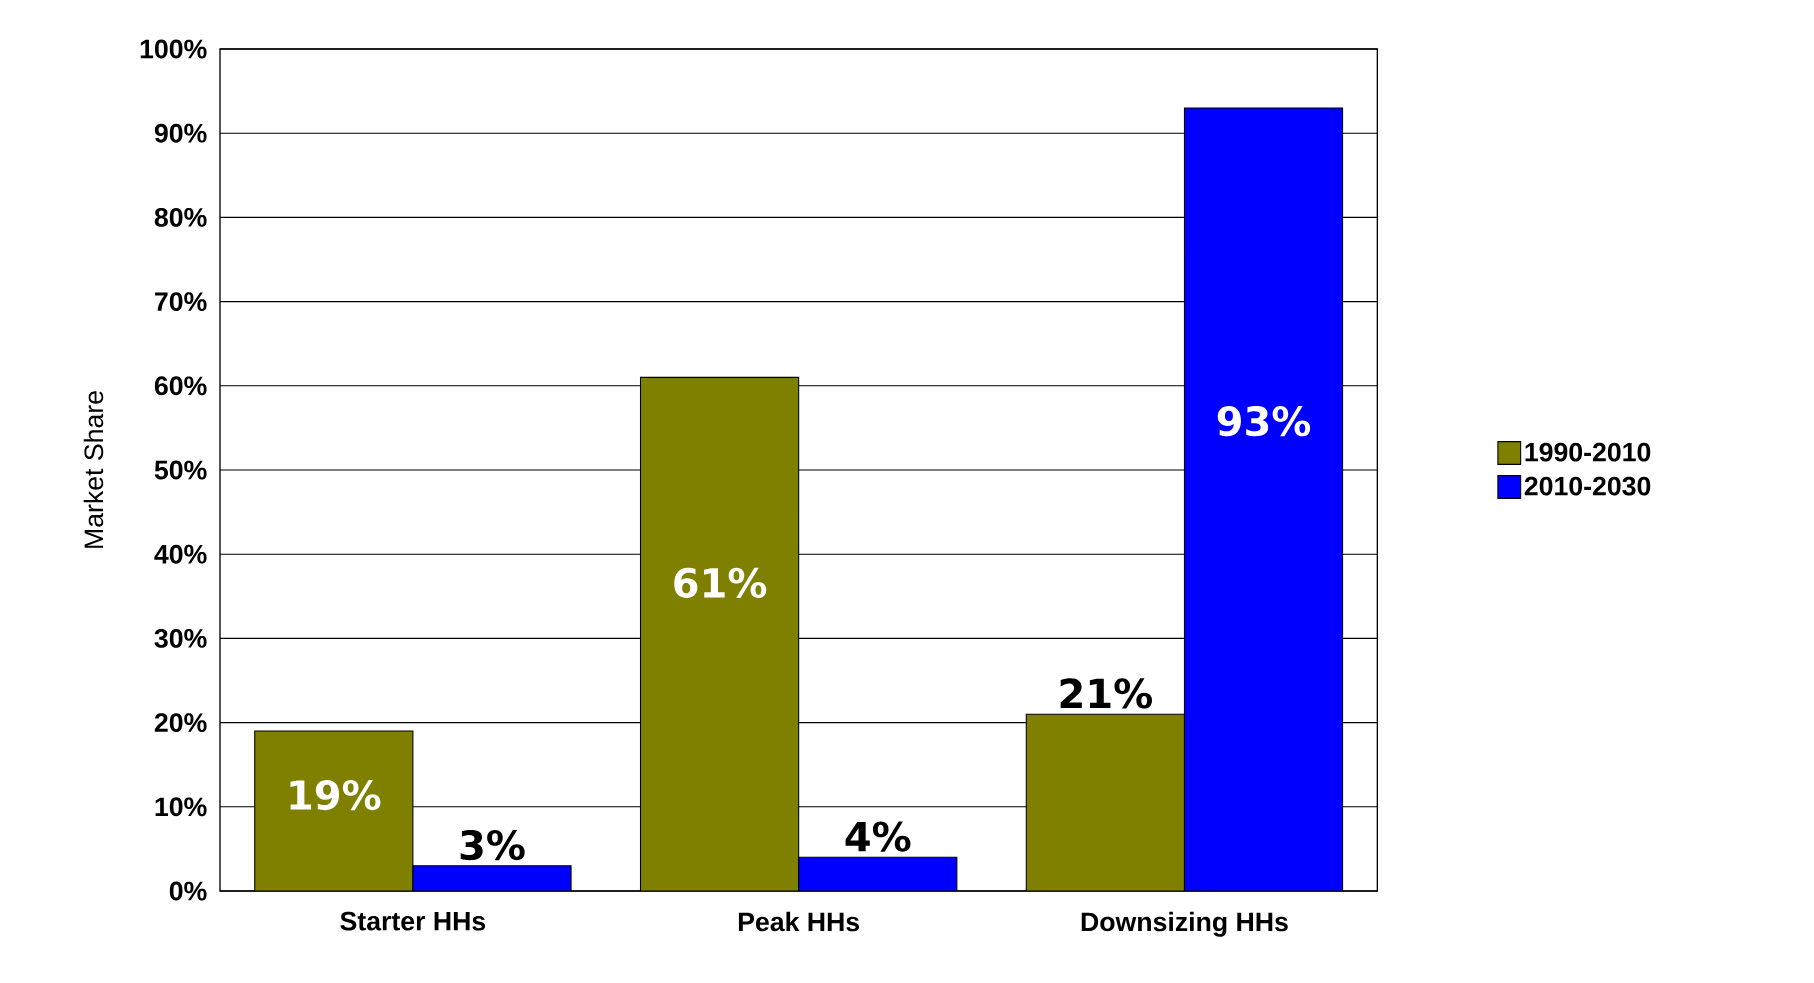 The width and height of the screenshot is (1814, 983). I want to click on data-label: 3%, so click(492, 845).